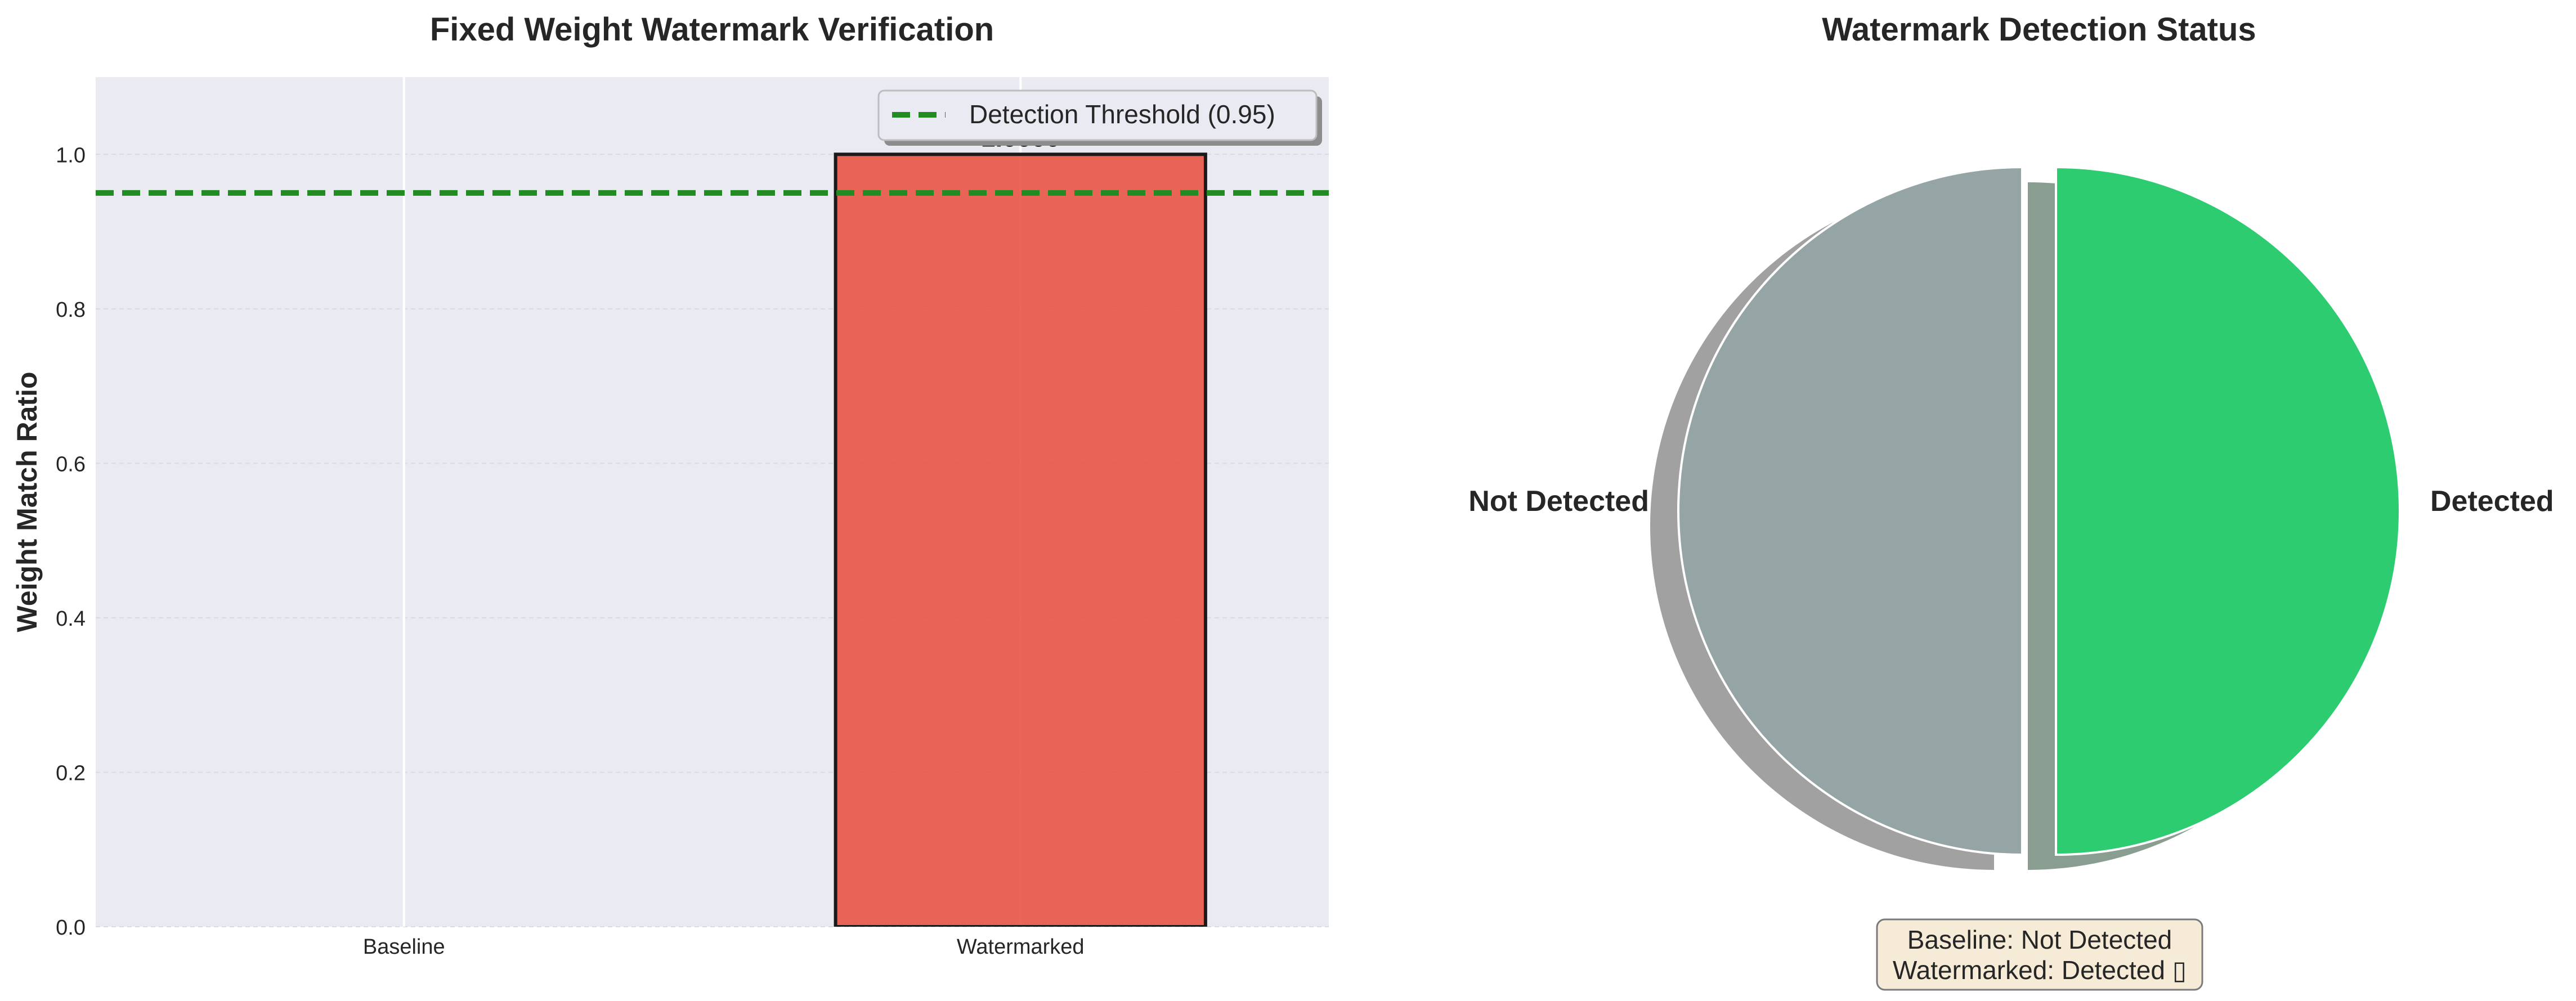 The width and height of the screenshot is (2576, 1001). What do you see at coordinates (1558, 502) in the screenshot?
I see `pie-label-not-detected: Not Detected` at bounding box center [1558, 502].